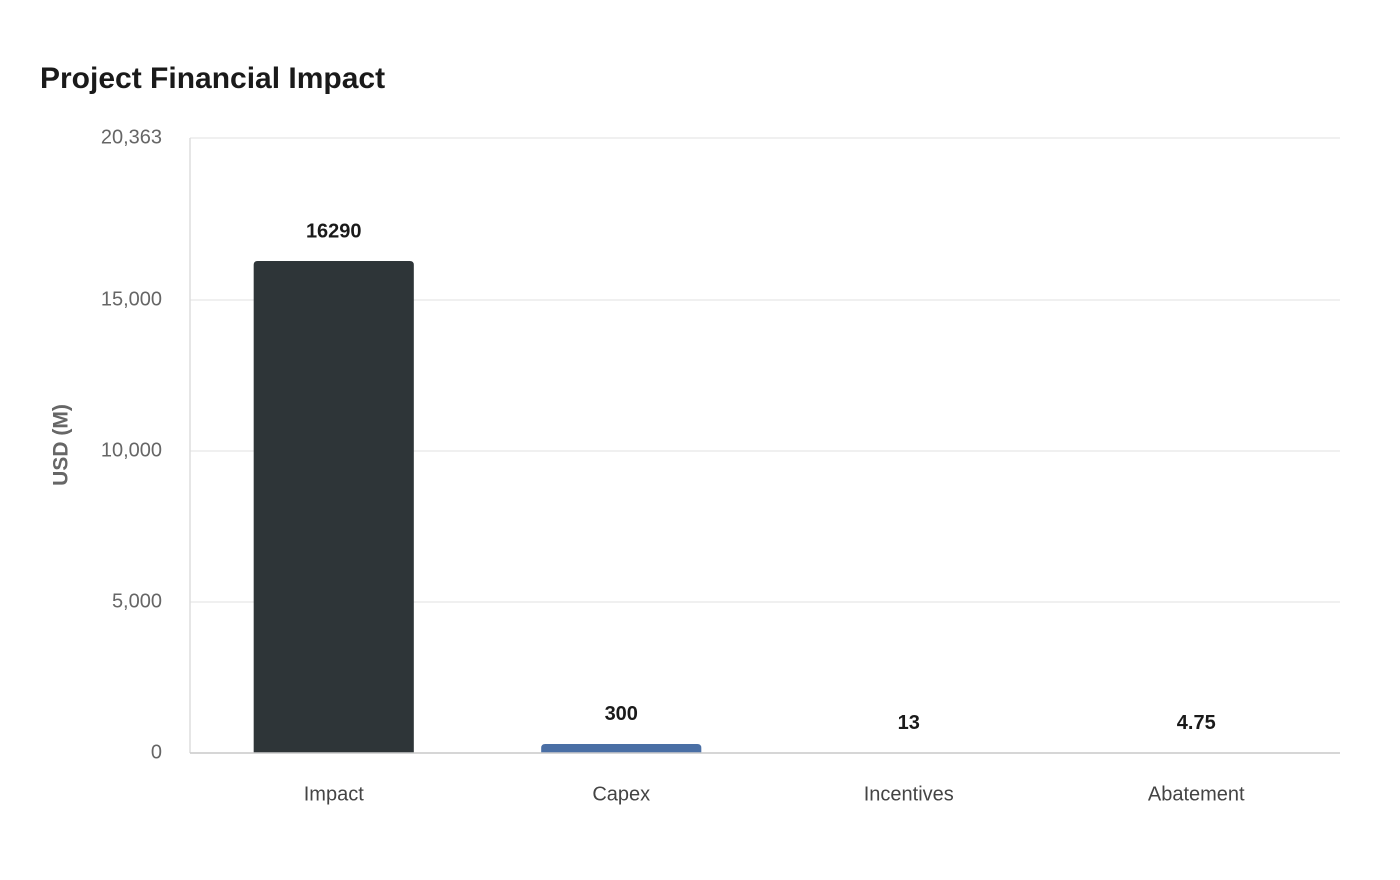  What do you see at coordinates (334, 794) in the screenshot?
I see `x-tick-label: Impact` at bounding box center [334, 794].